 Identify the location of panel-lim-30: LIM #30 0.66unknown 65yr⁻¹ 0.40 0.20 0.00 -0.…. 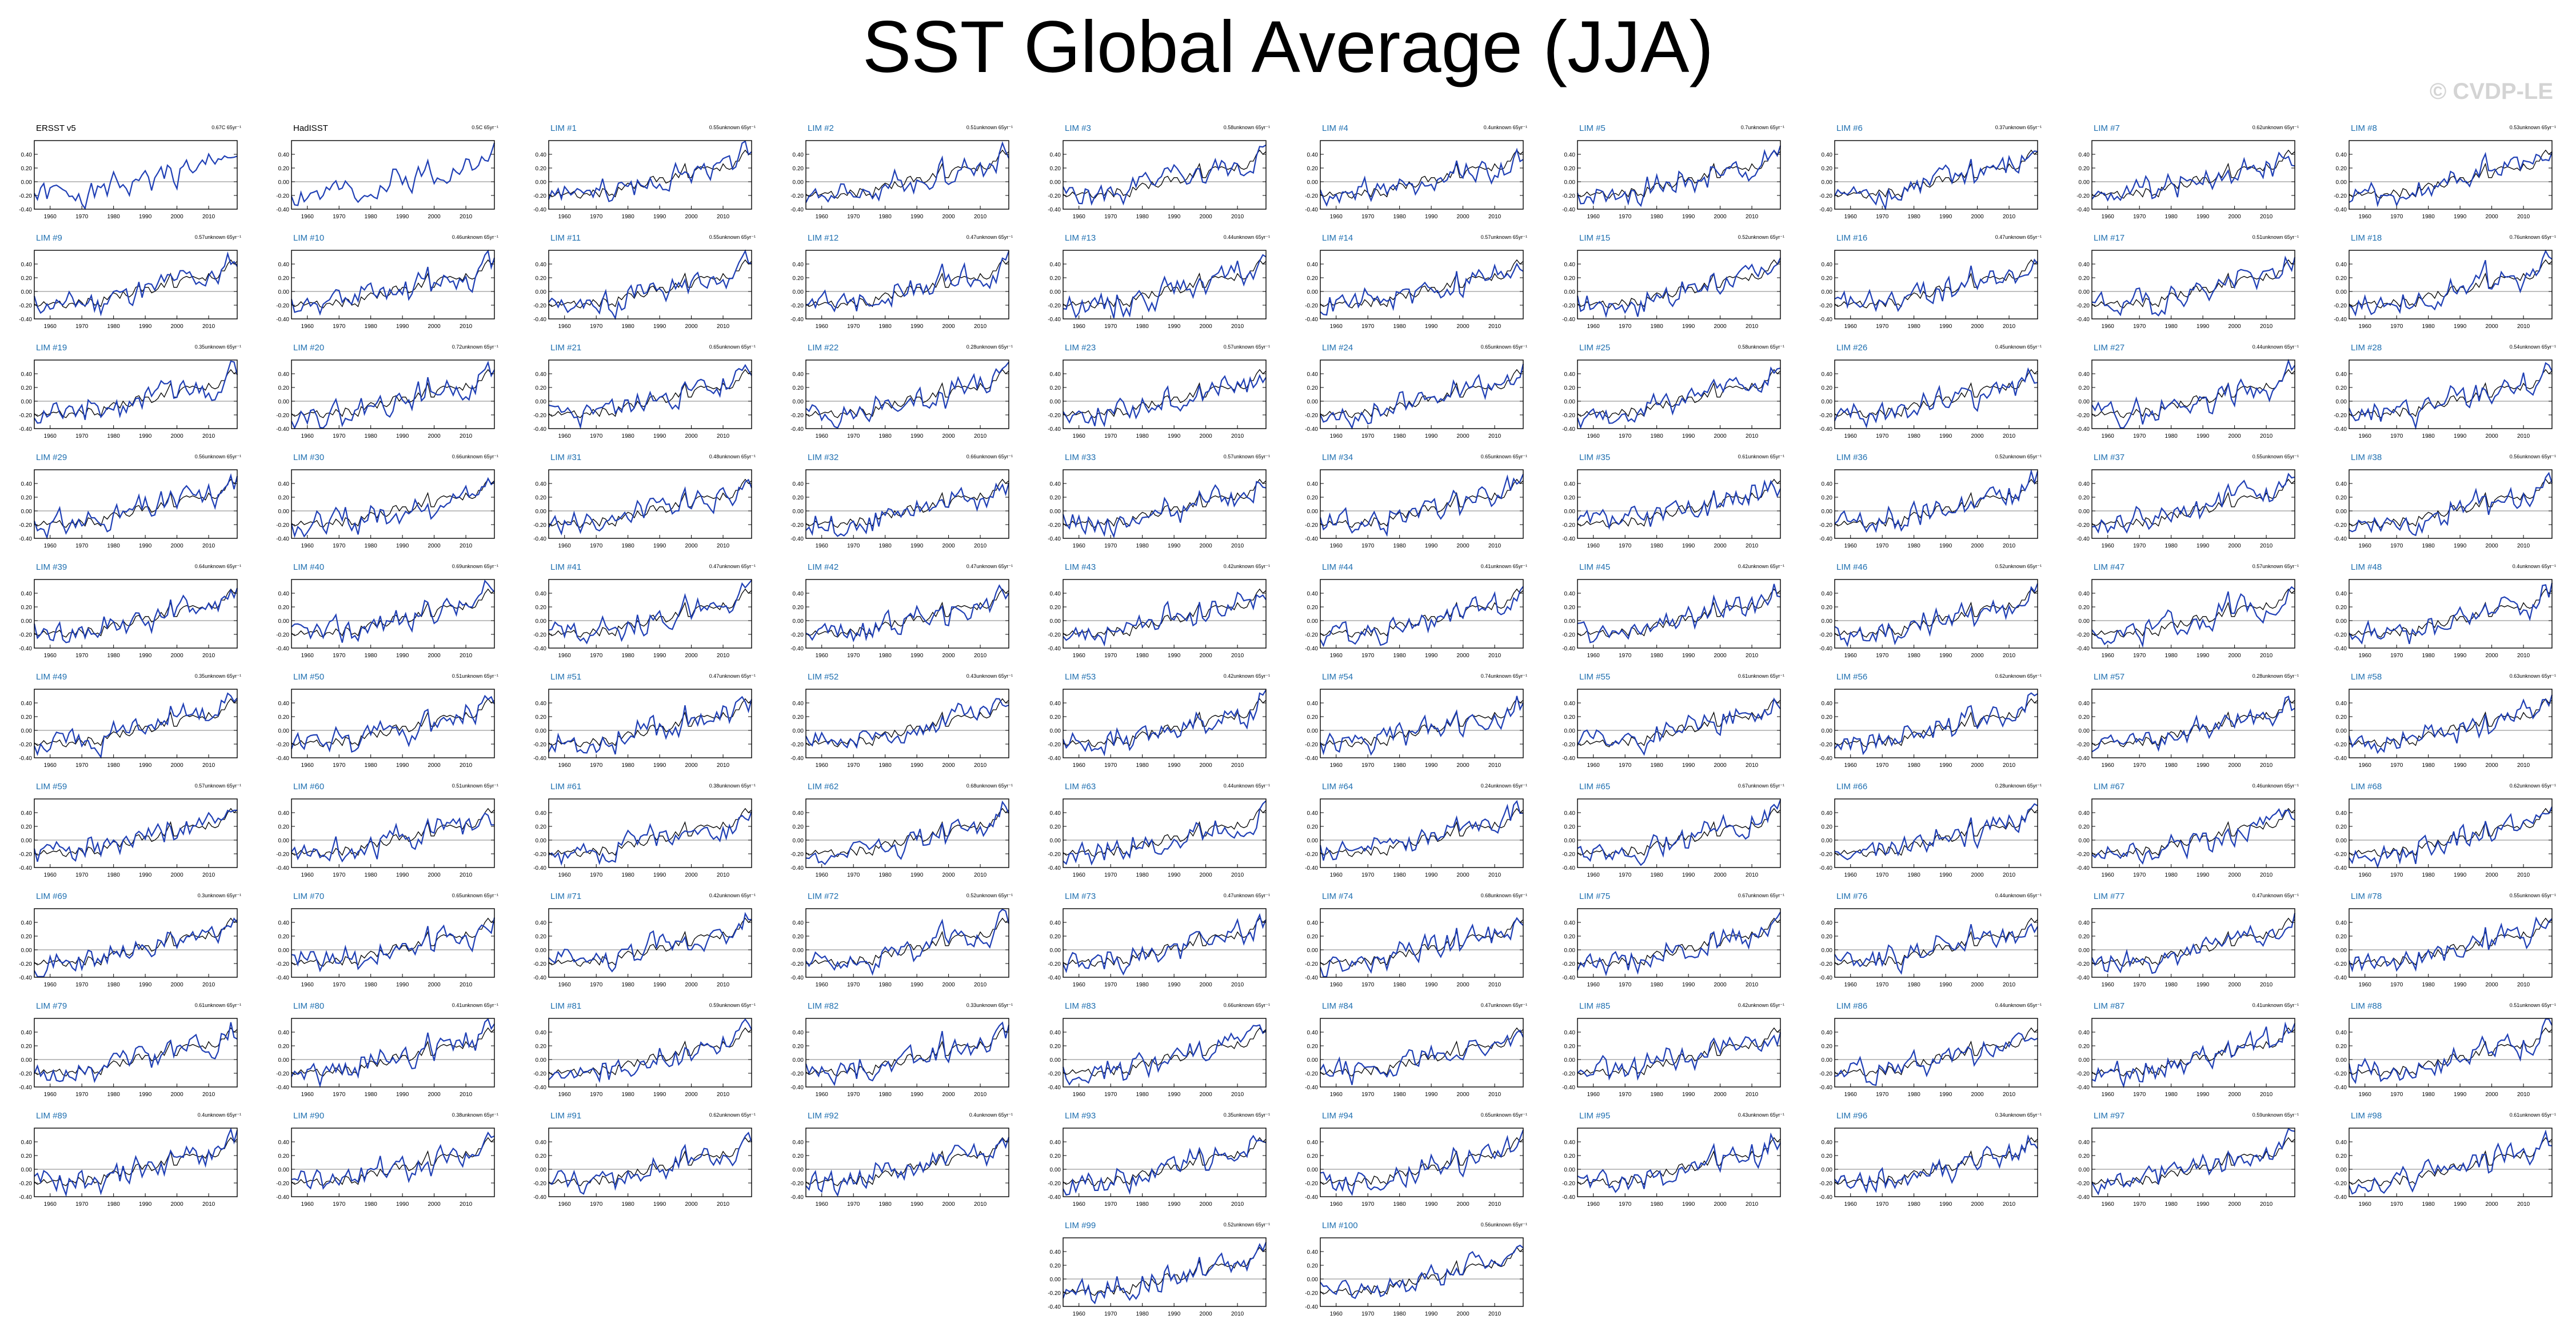
(382, 507).